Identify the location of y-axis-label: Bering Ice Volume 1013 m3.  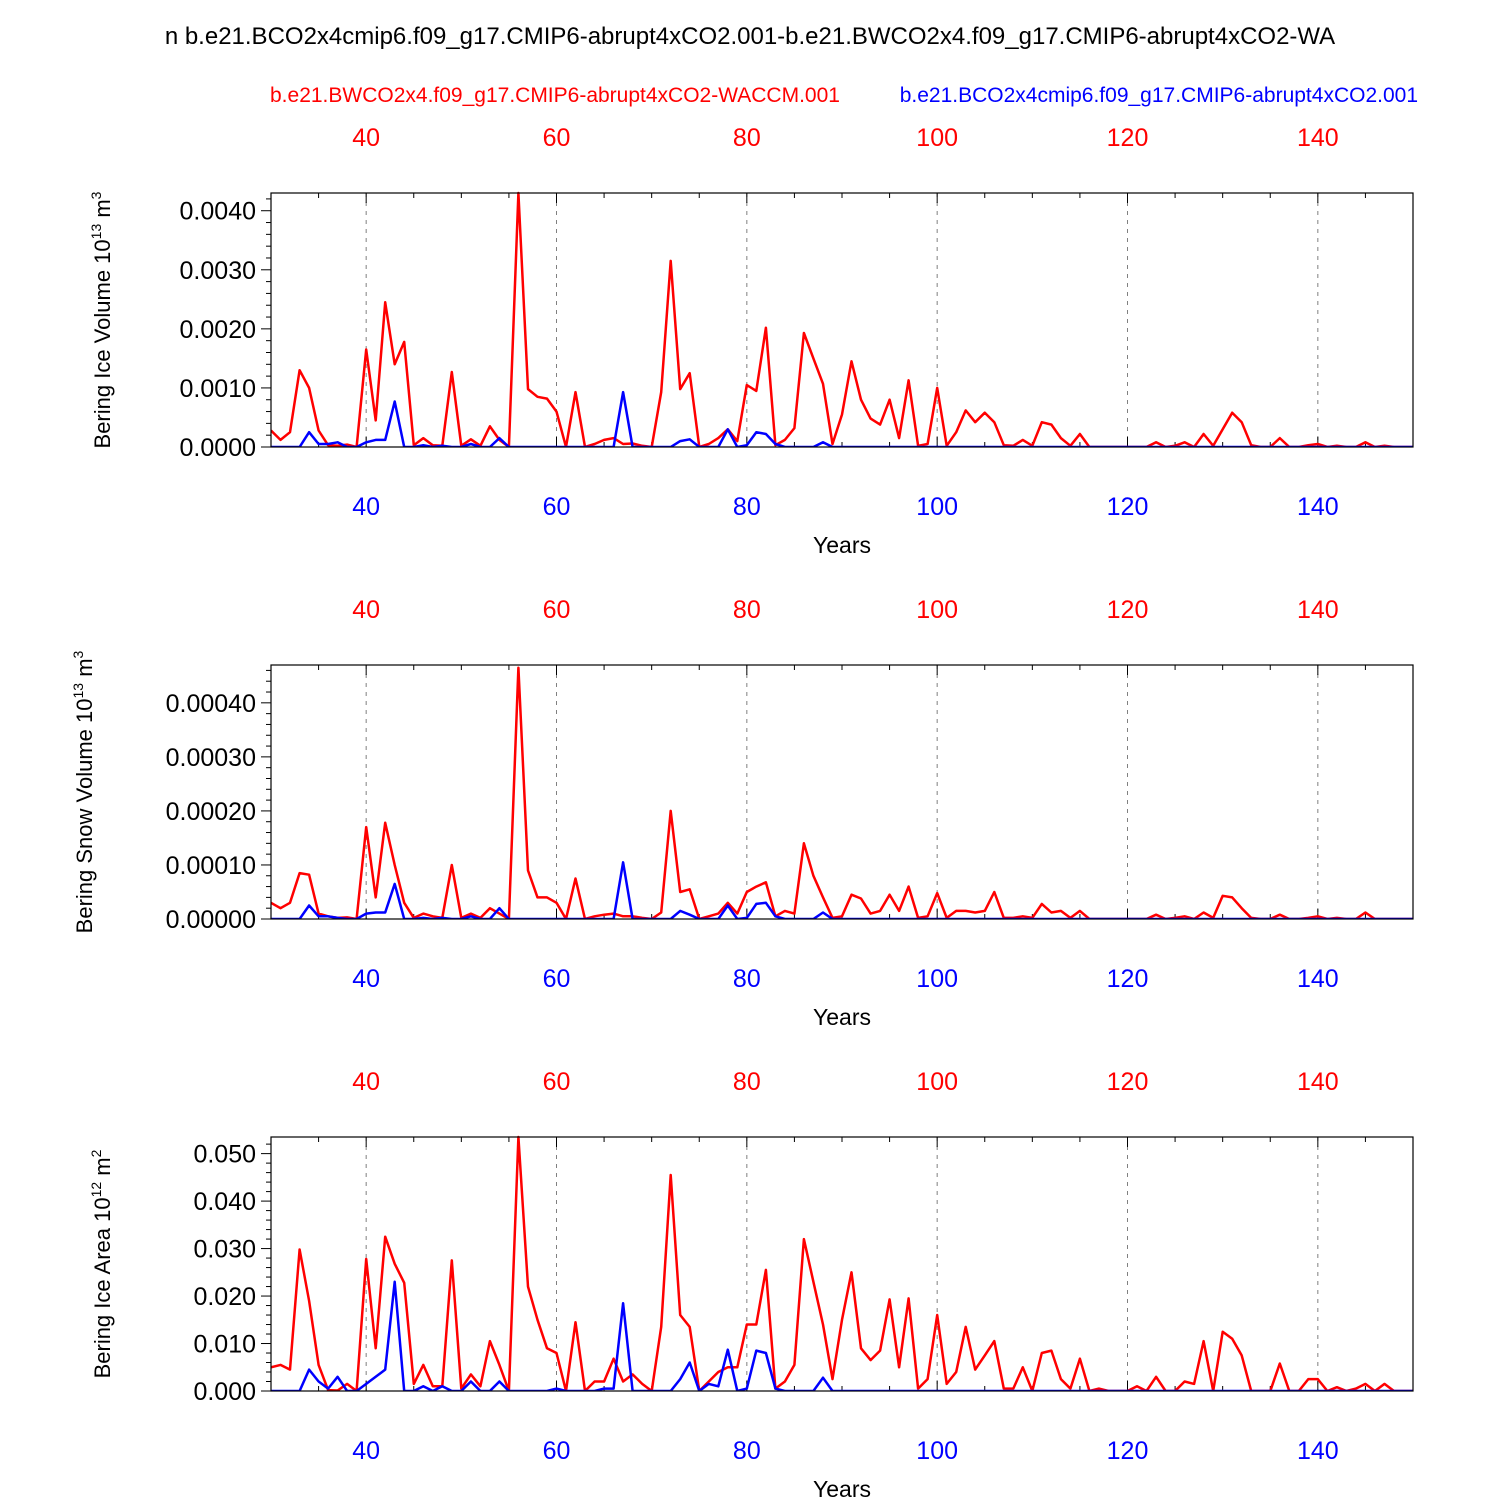
(101, 319).